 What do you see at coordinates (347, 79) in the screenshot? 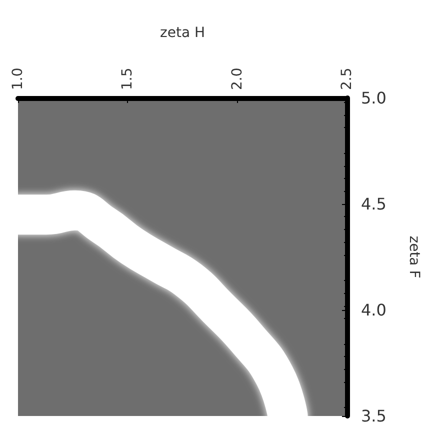
I see `x-tick-label: 2.5` at bounding box center [347, 79].